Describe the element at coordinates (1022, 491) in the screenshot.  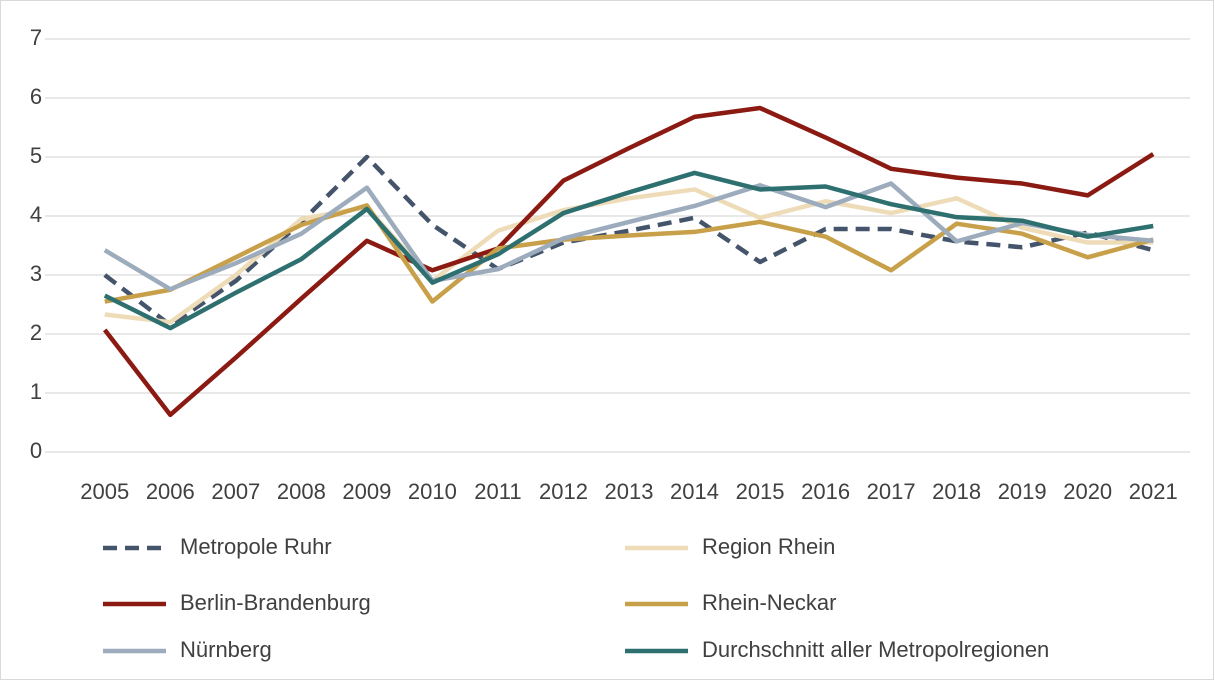
I see `x-tick-label: 2019` at that location.